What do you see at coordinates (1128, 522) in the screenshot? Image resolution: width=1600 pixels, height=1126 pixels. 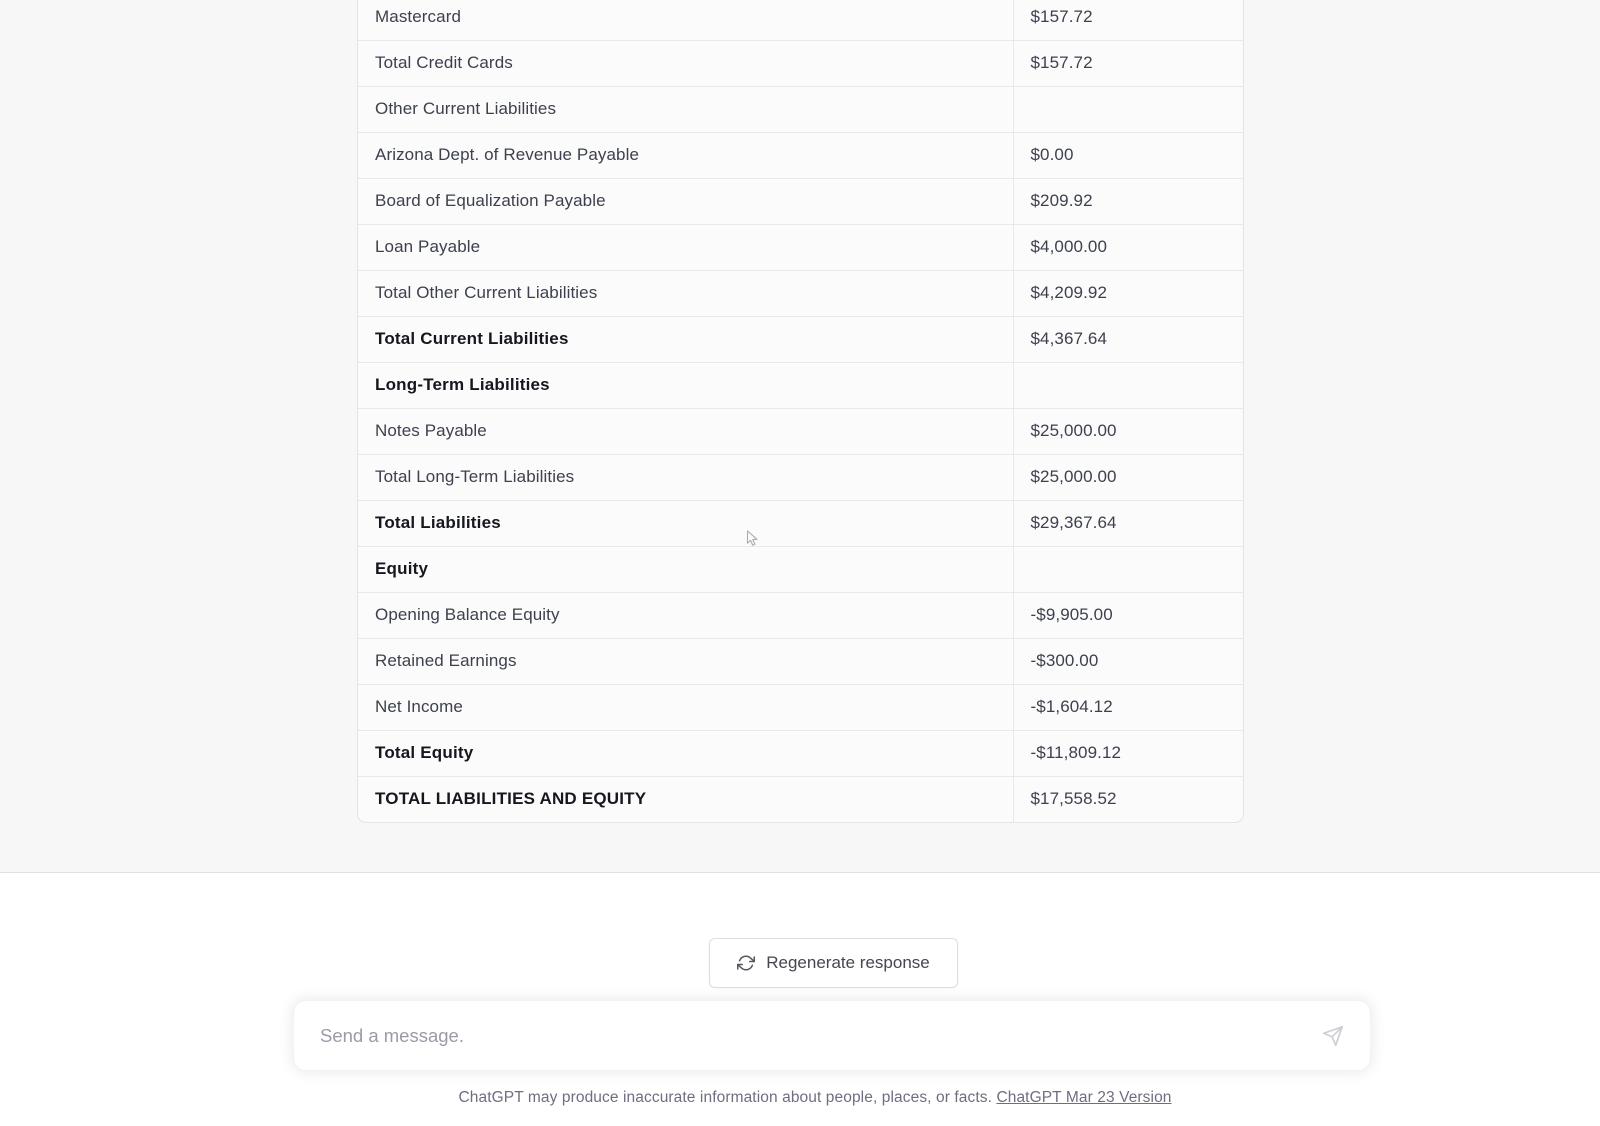 I see `amount-cell: $29,367.64` at bounding box center [1128, 522].